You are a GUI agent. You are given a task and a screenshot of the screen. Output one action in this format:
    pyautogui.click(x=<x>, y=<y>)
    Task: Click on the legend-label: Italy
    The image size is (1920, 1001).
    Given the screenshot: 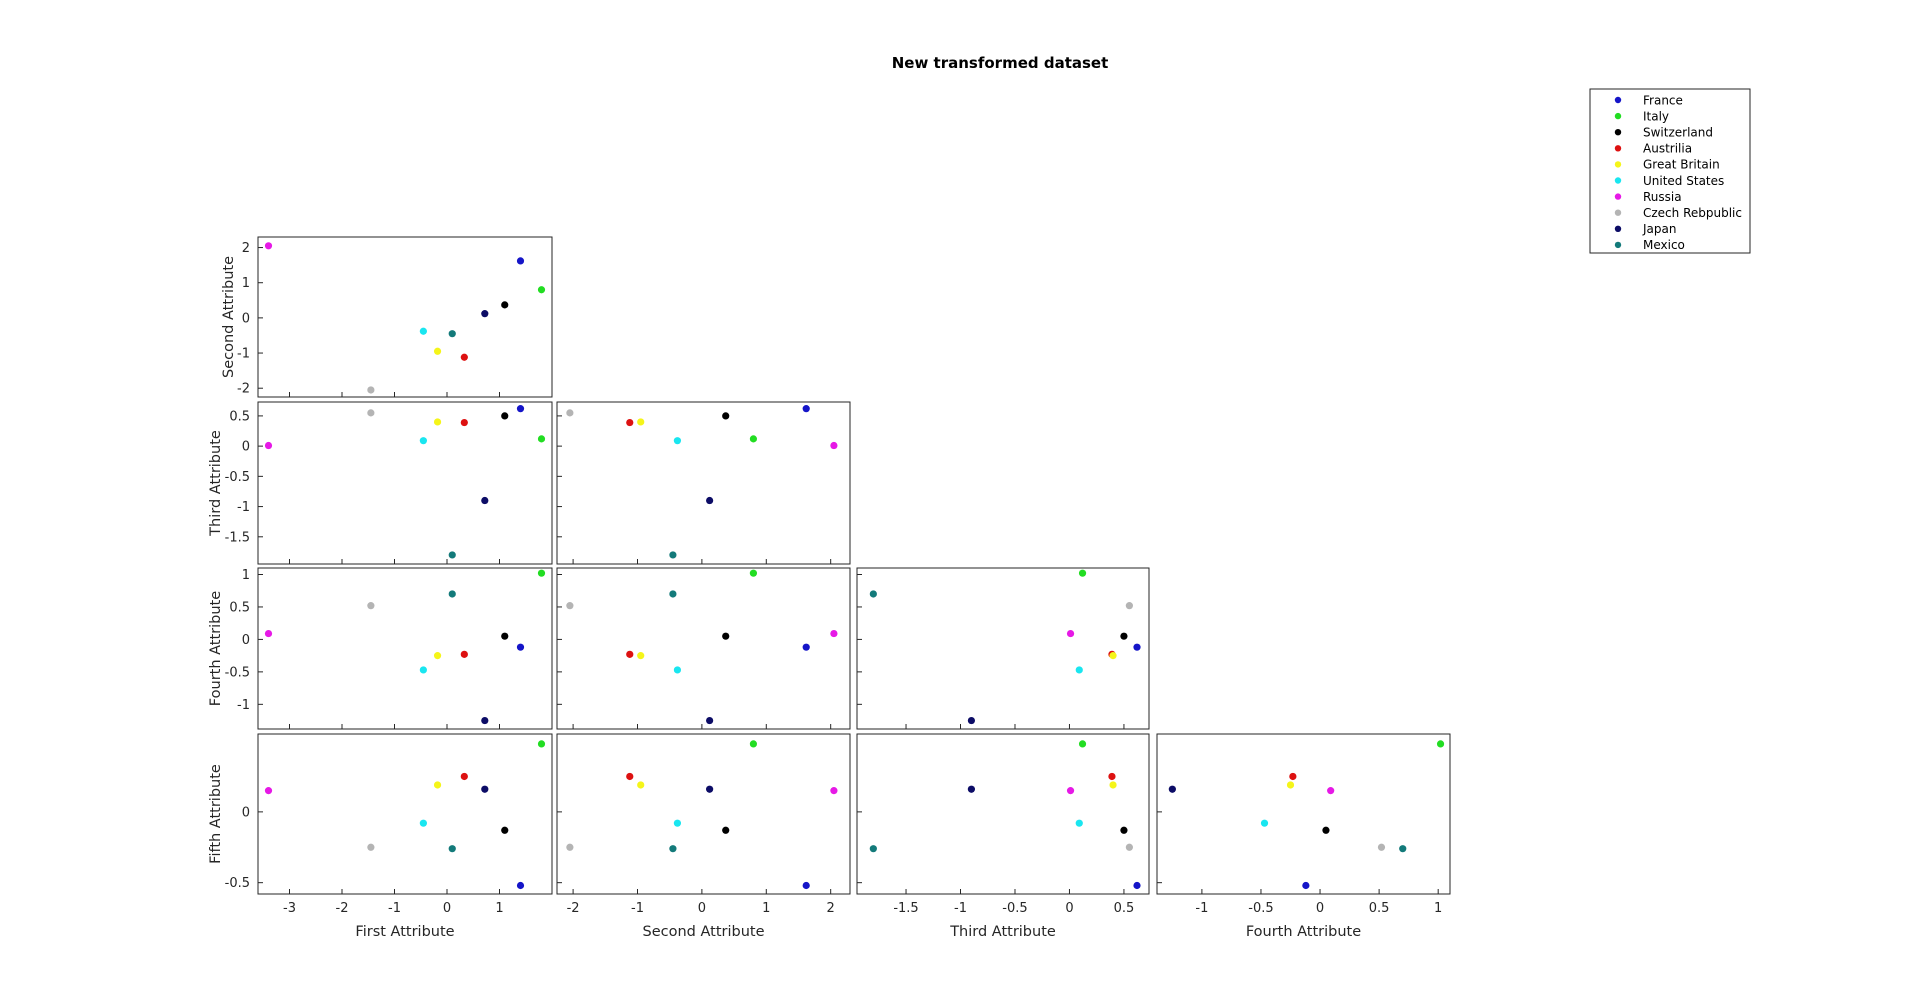 What is the action you would take?
    pyautogui.click(x=1656, y=116)
    